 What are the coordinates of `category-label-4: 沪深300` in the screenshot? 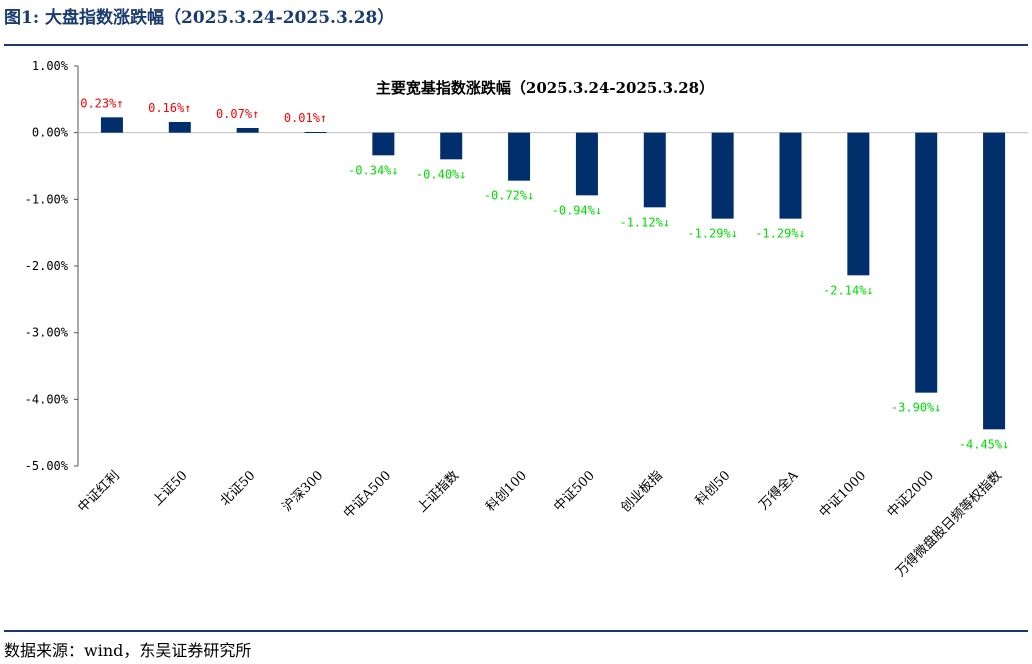 It's located at (302, 491).